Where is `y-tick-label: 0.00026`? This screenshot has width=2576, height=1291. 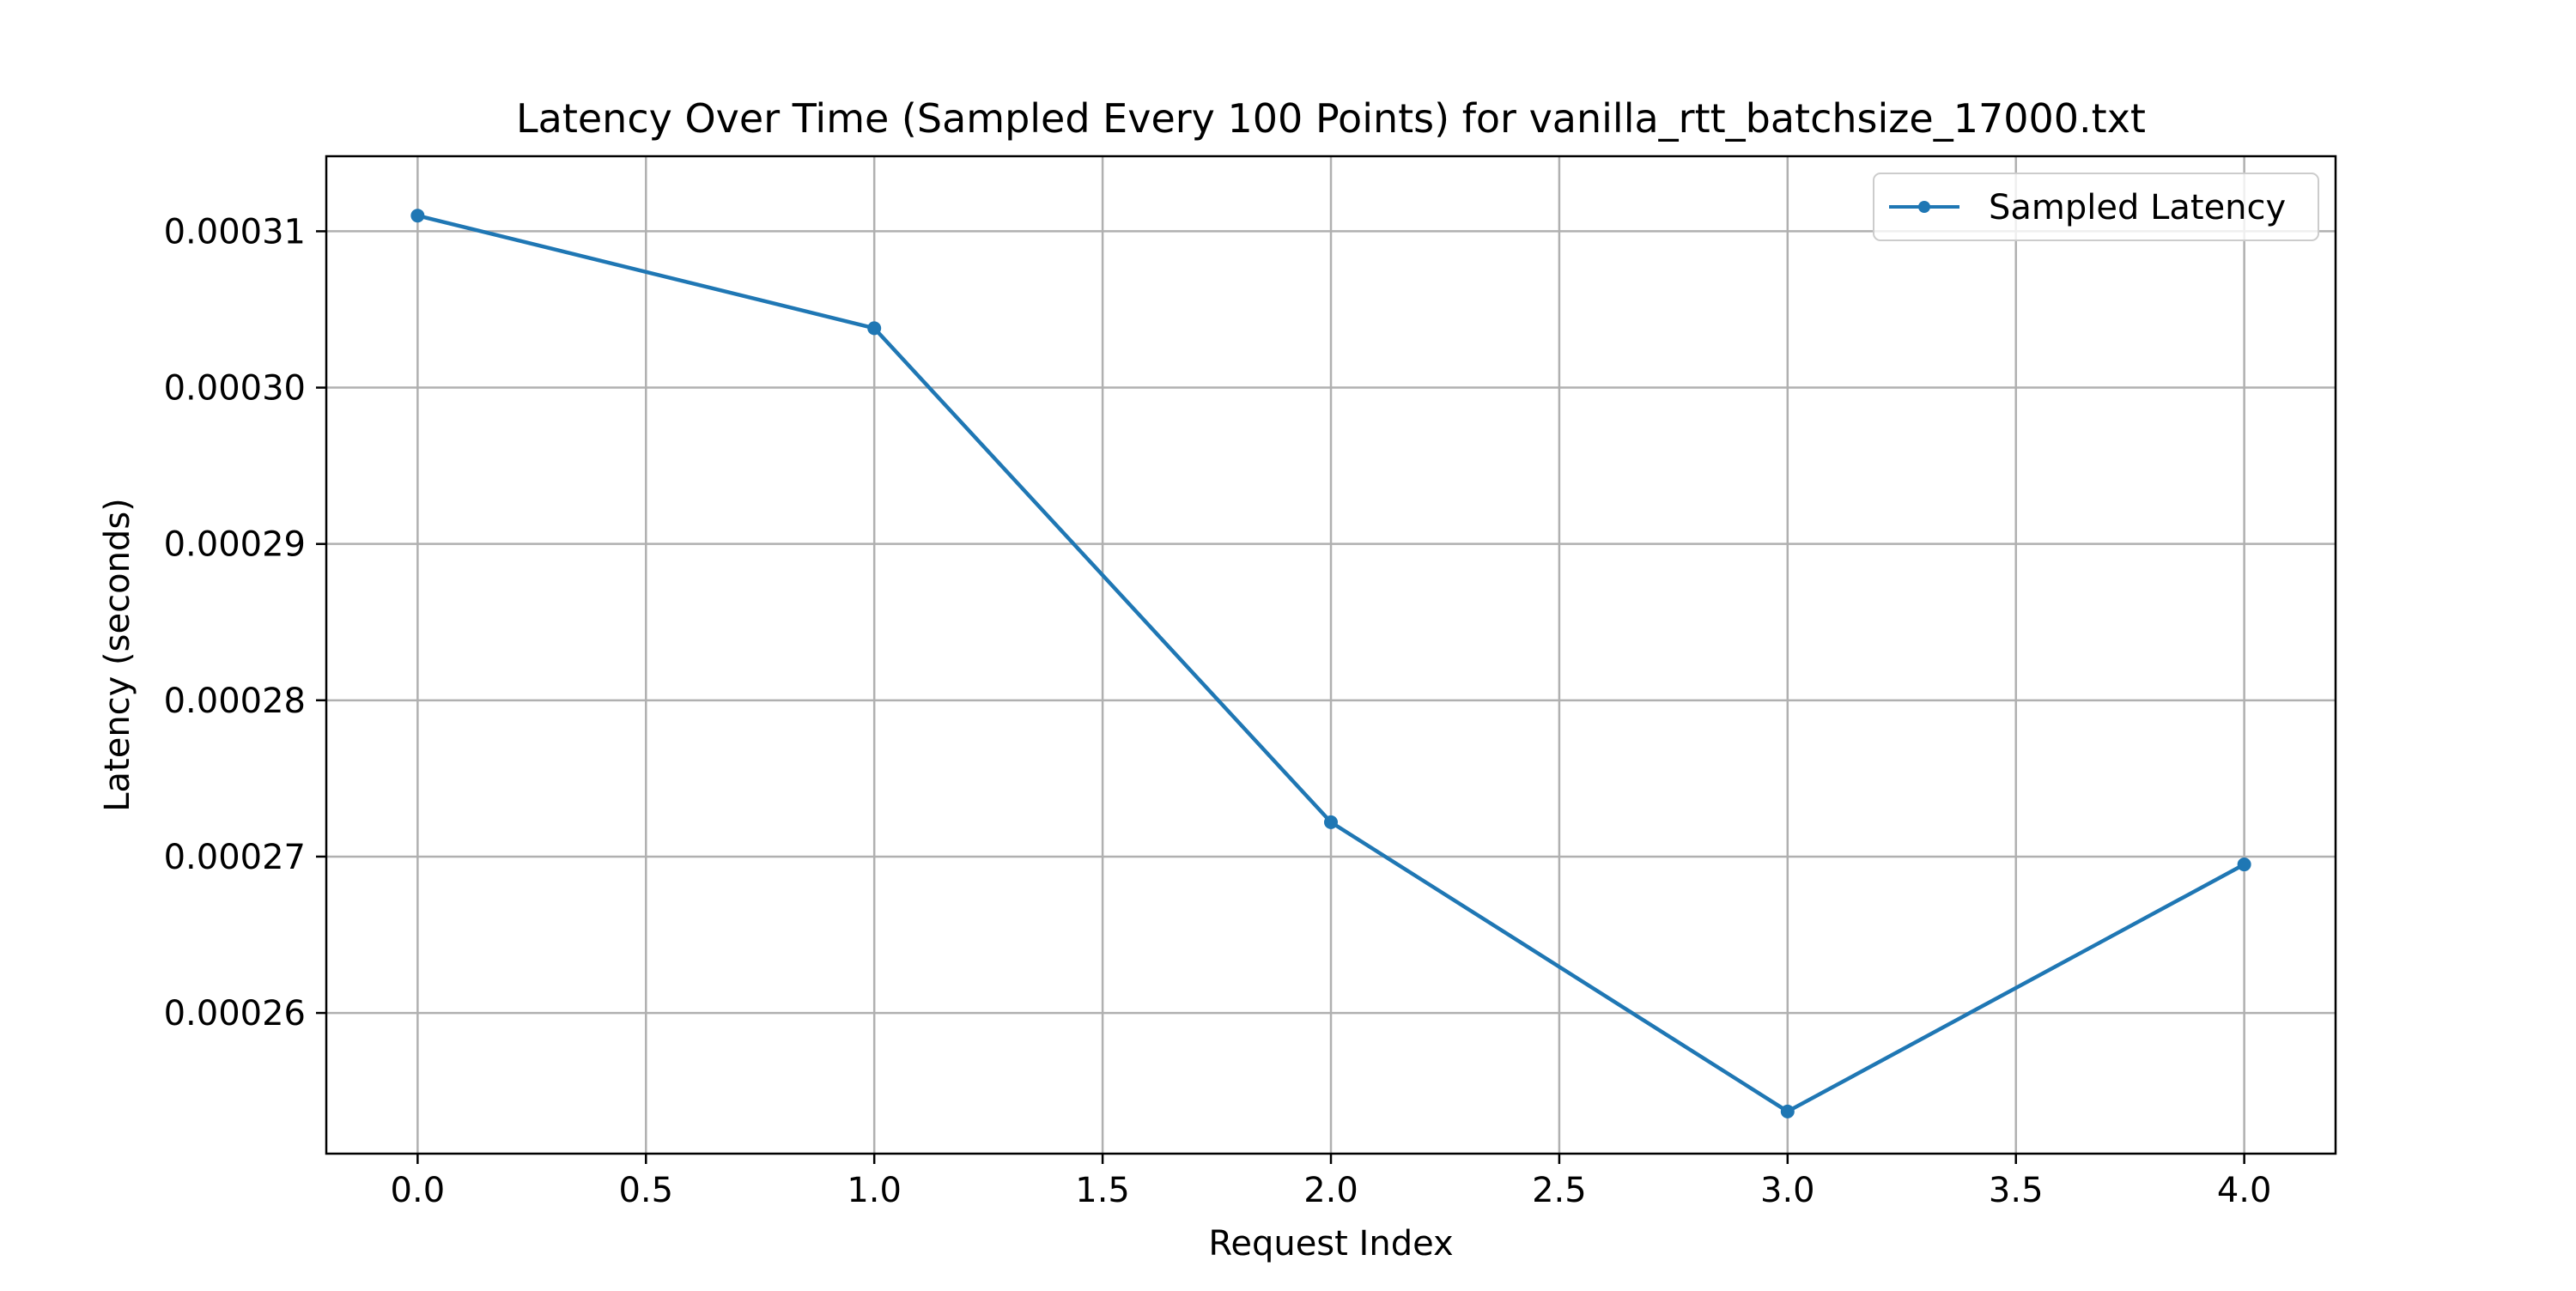 y-tick-label: 0.00026 is located at coordinates (235, 1013).